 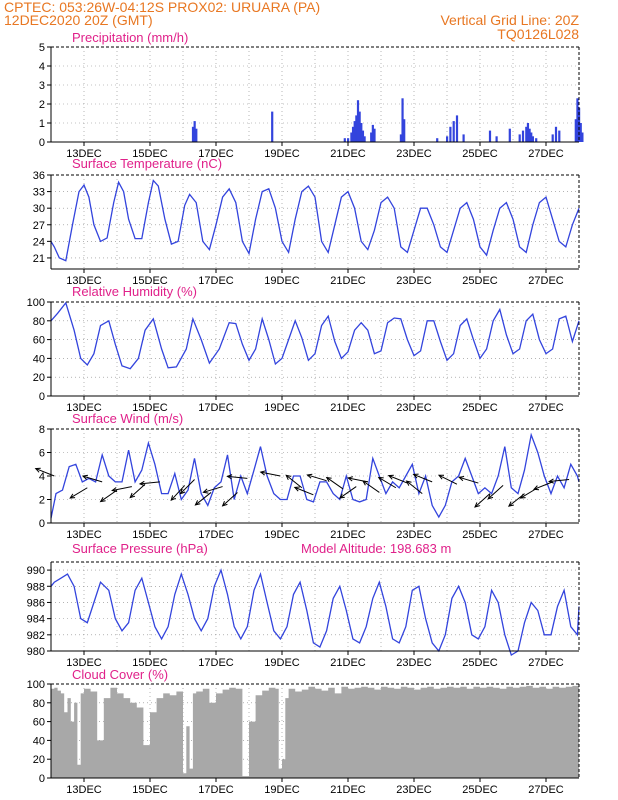 I want to click on cloud-area, so click(x=315, y=731).